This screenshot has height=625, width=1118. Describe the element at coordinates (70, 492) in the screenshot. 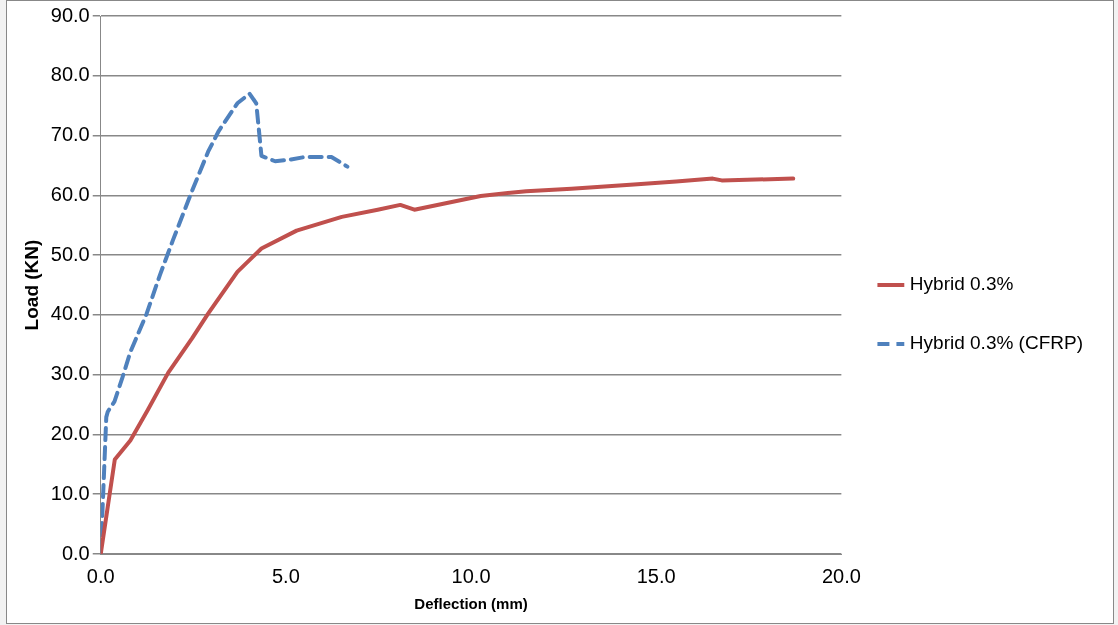

I see `y-tick-label: 10.0` at that location.